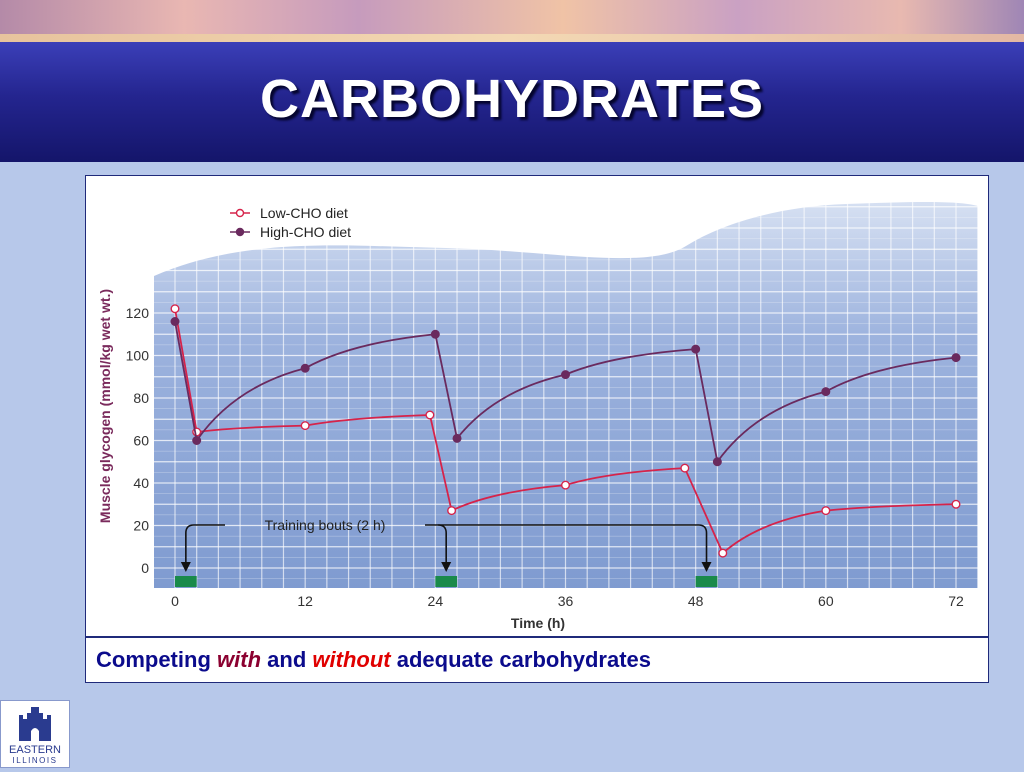 The image size is (1024, 772). Describe the element at coordinates (696, 601) in the screenshot. I see `x-tick-label: 48` at that location.